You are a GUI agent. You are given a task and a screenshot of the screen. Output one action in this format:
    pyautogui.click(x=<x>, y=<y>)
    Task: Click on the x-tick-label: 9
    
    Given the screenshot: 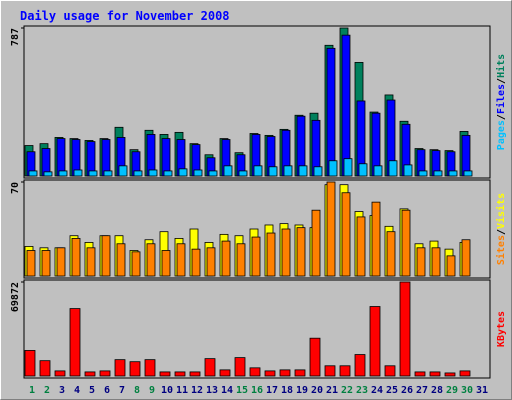 What is the action you would take?
    pyautogui.click(x=152, y=390)
    